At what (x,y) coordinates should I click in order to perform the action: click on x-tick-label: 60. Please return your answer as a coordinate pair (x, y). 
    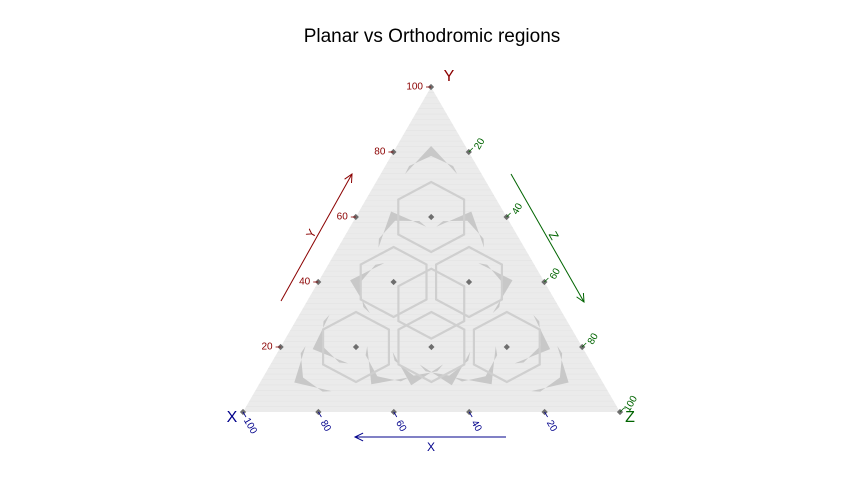
    Looking at the image, I should click on (400, 427).